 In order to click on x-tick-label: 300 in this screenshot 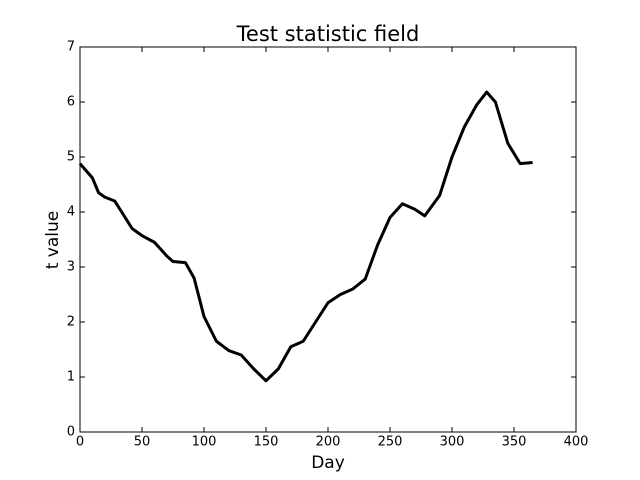, I will do `click(452, 442)`.